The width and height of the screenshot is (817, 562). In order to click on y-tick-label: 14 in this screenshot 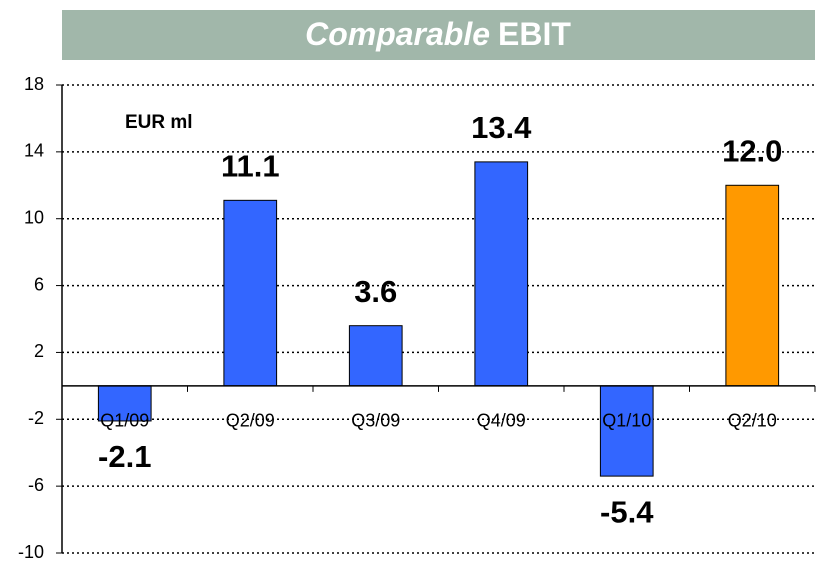, I will do `click(34, 151)`.